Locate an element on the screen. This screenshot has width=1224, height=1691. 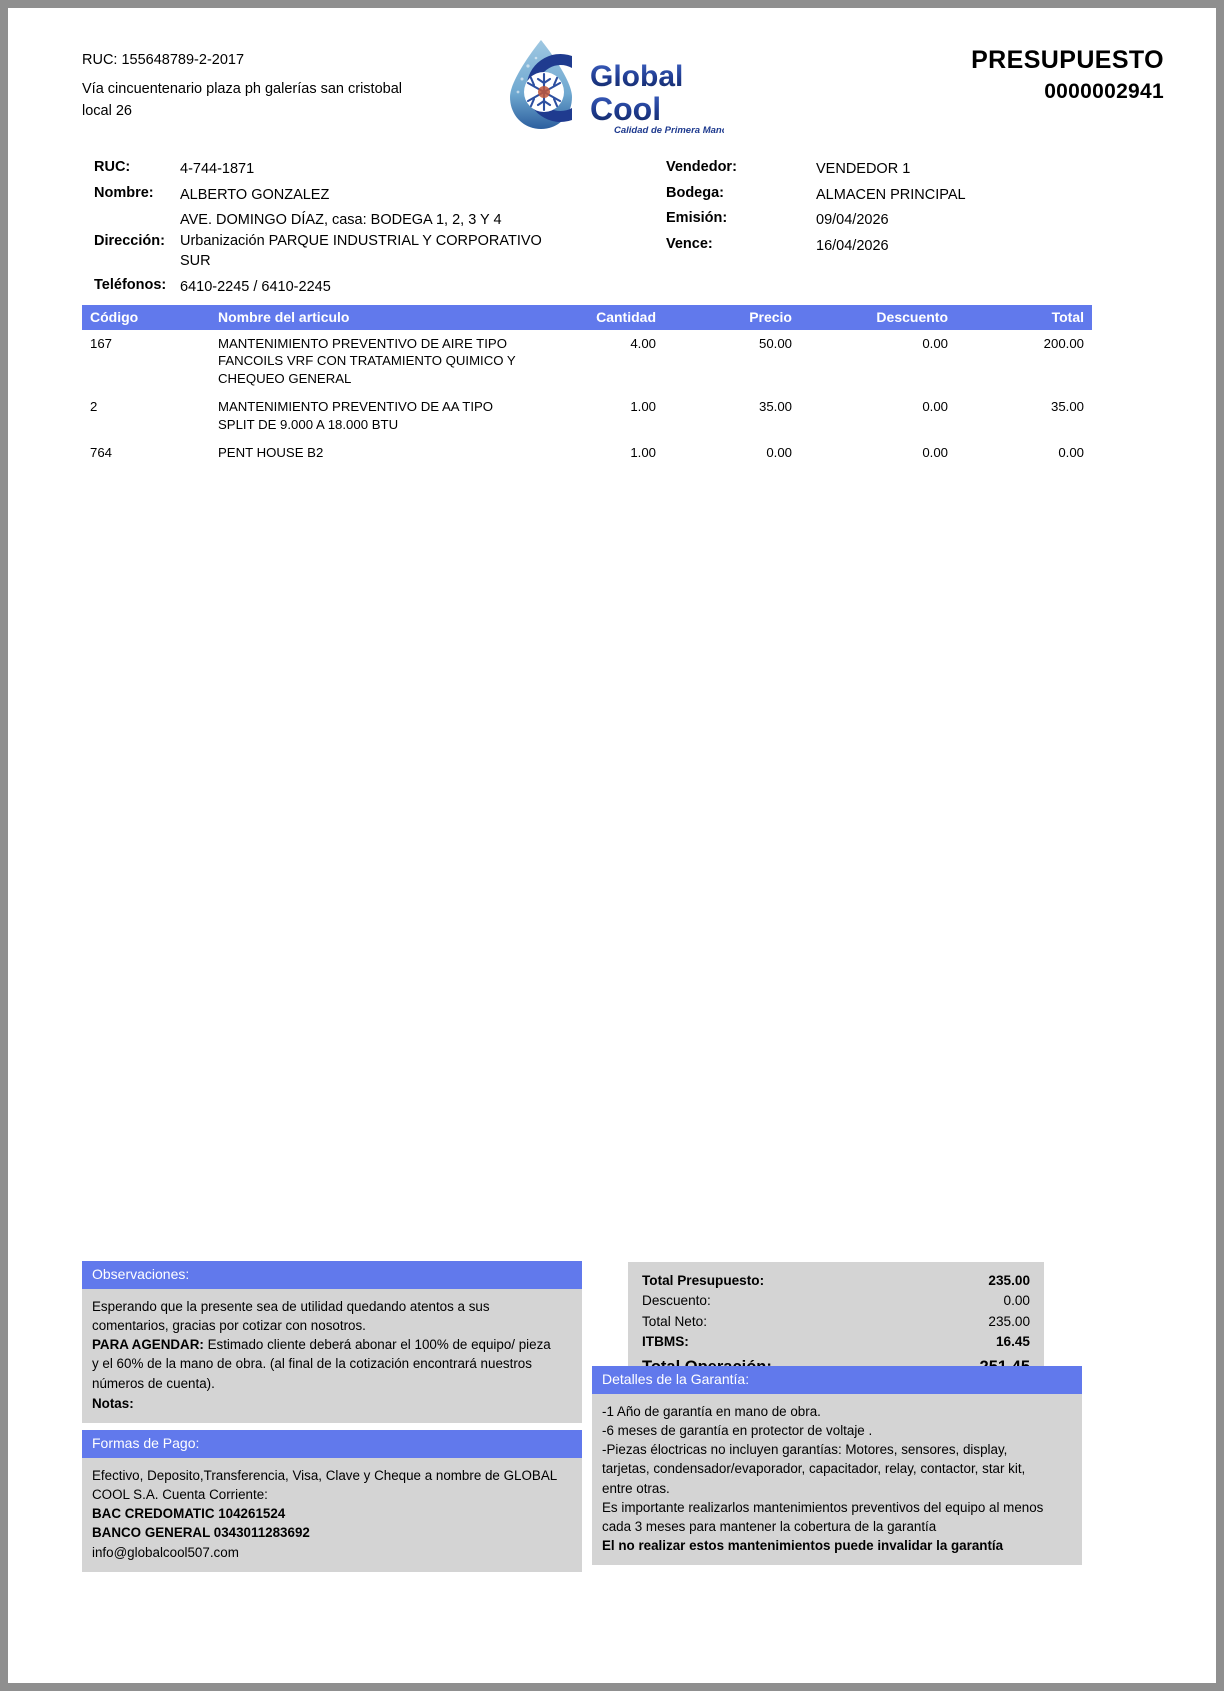
warranty-line1: -1 Año de garantía en mano de obra. is located at coordinates (711, 1412).